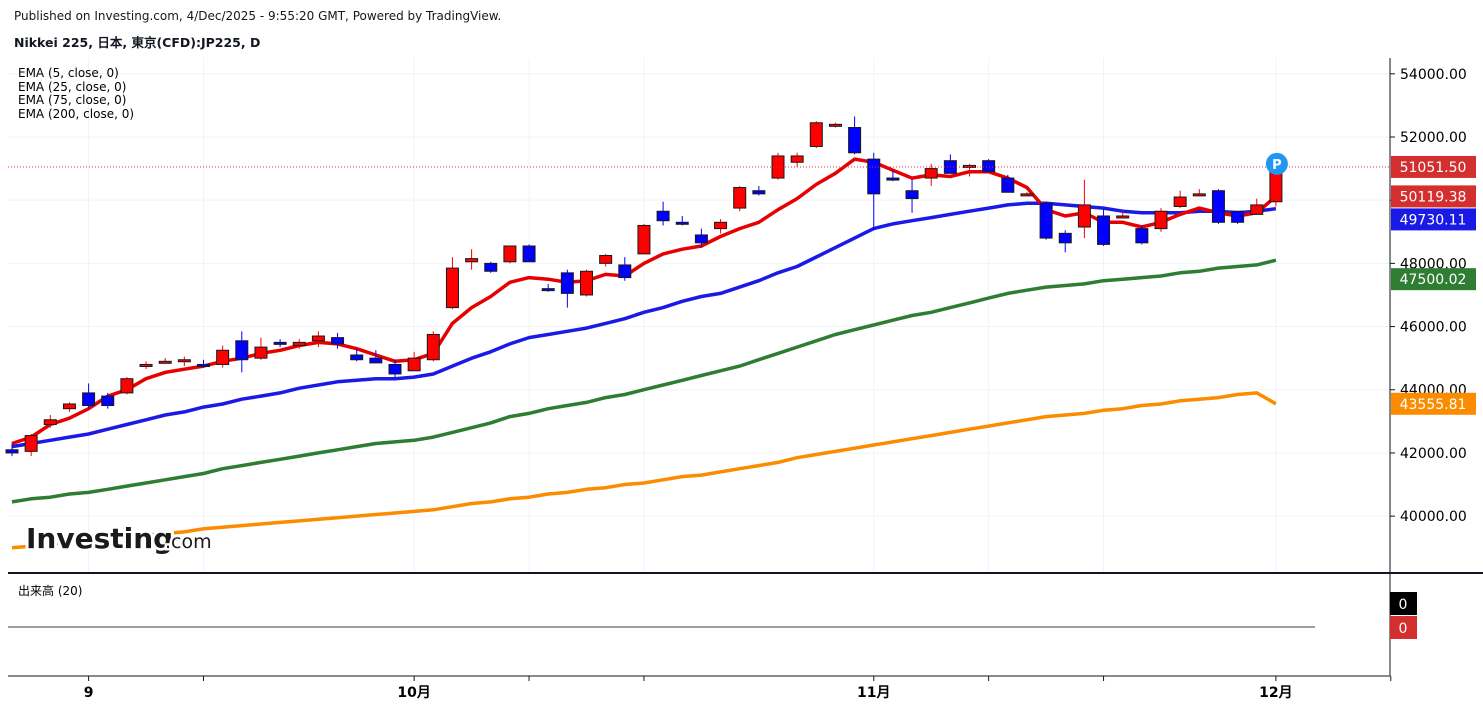  What do you see at coordinates (188, 542) in the screenshot?
I see `logo-suffix-outline: .com` at bounding box center [188, 542].